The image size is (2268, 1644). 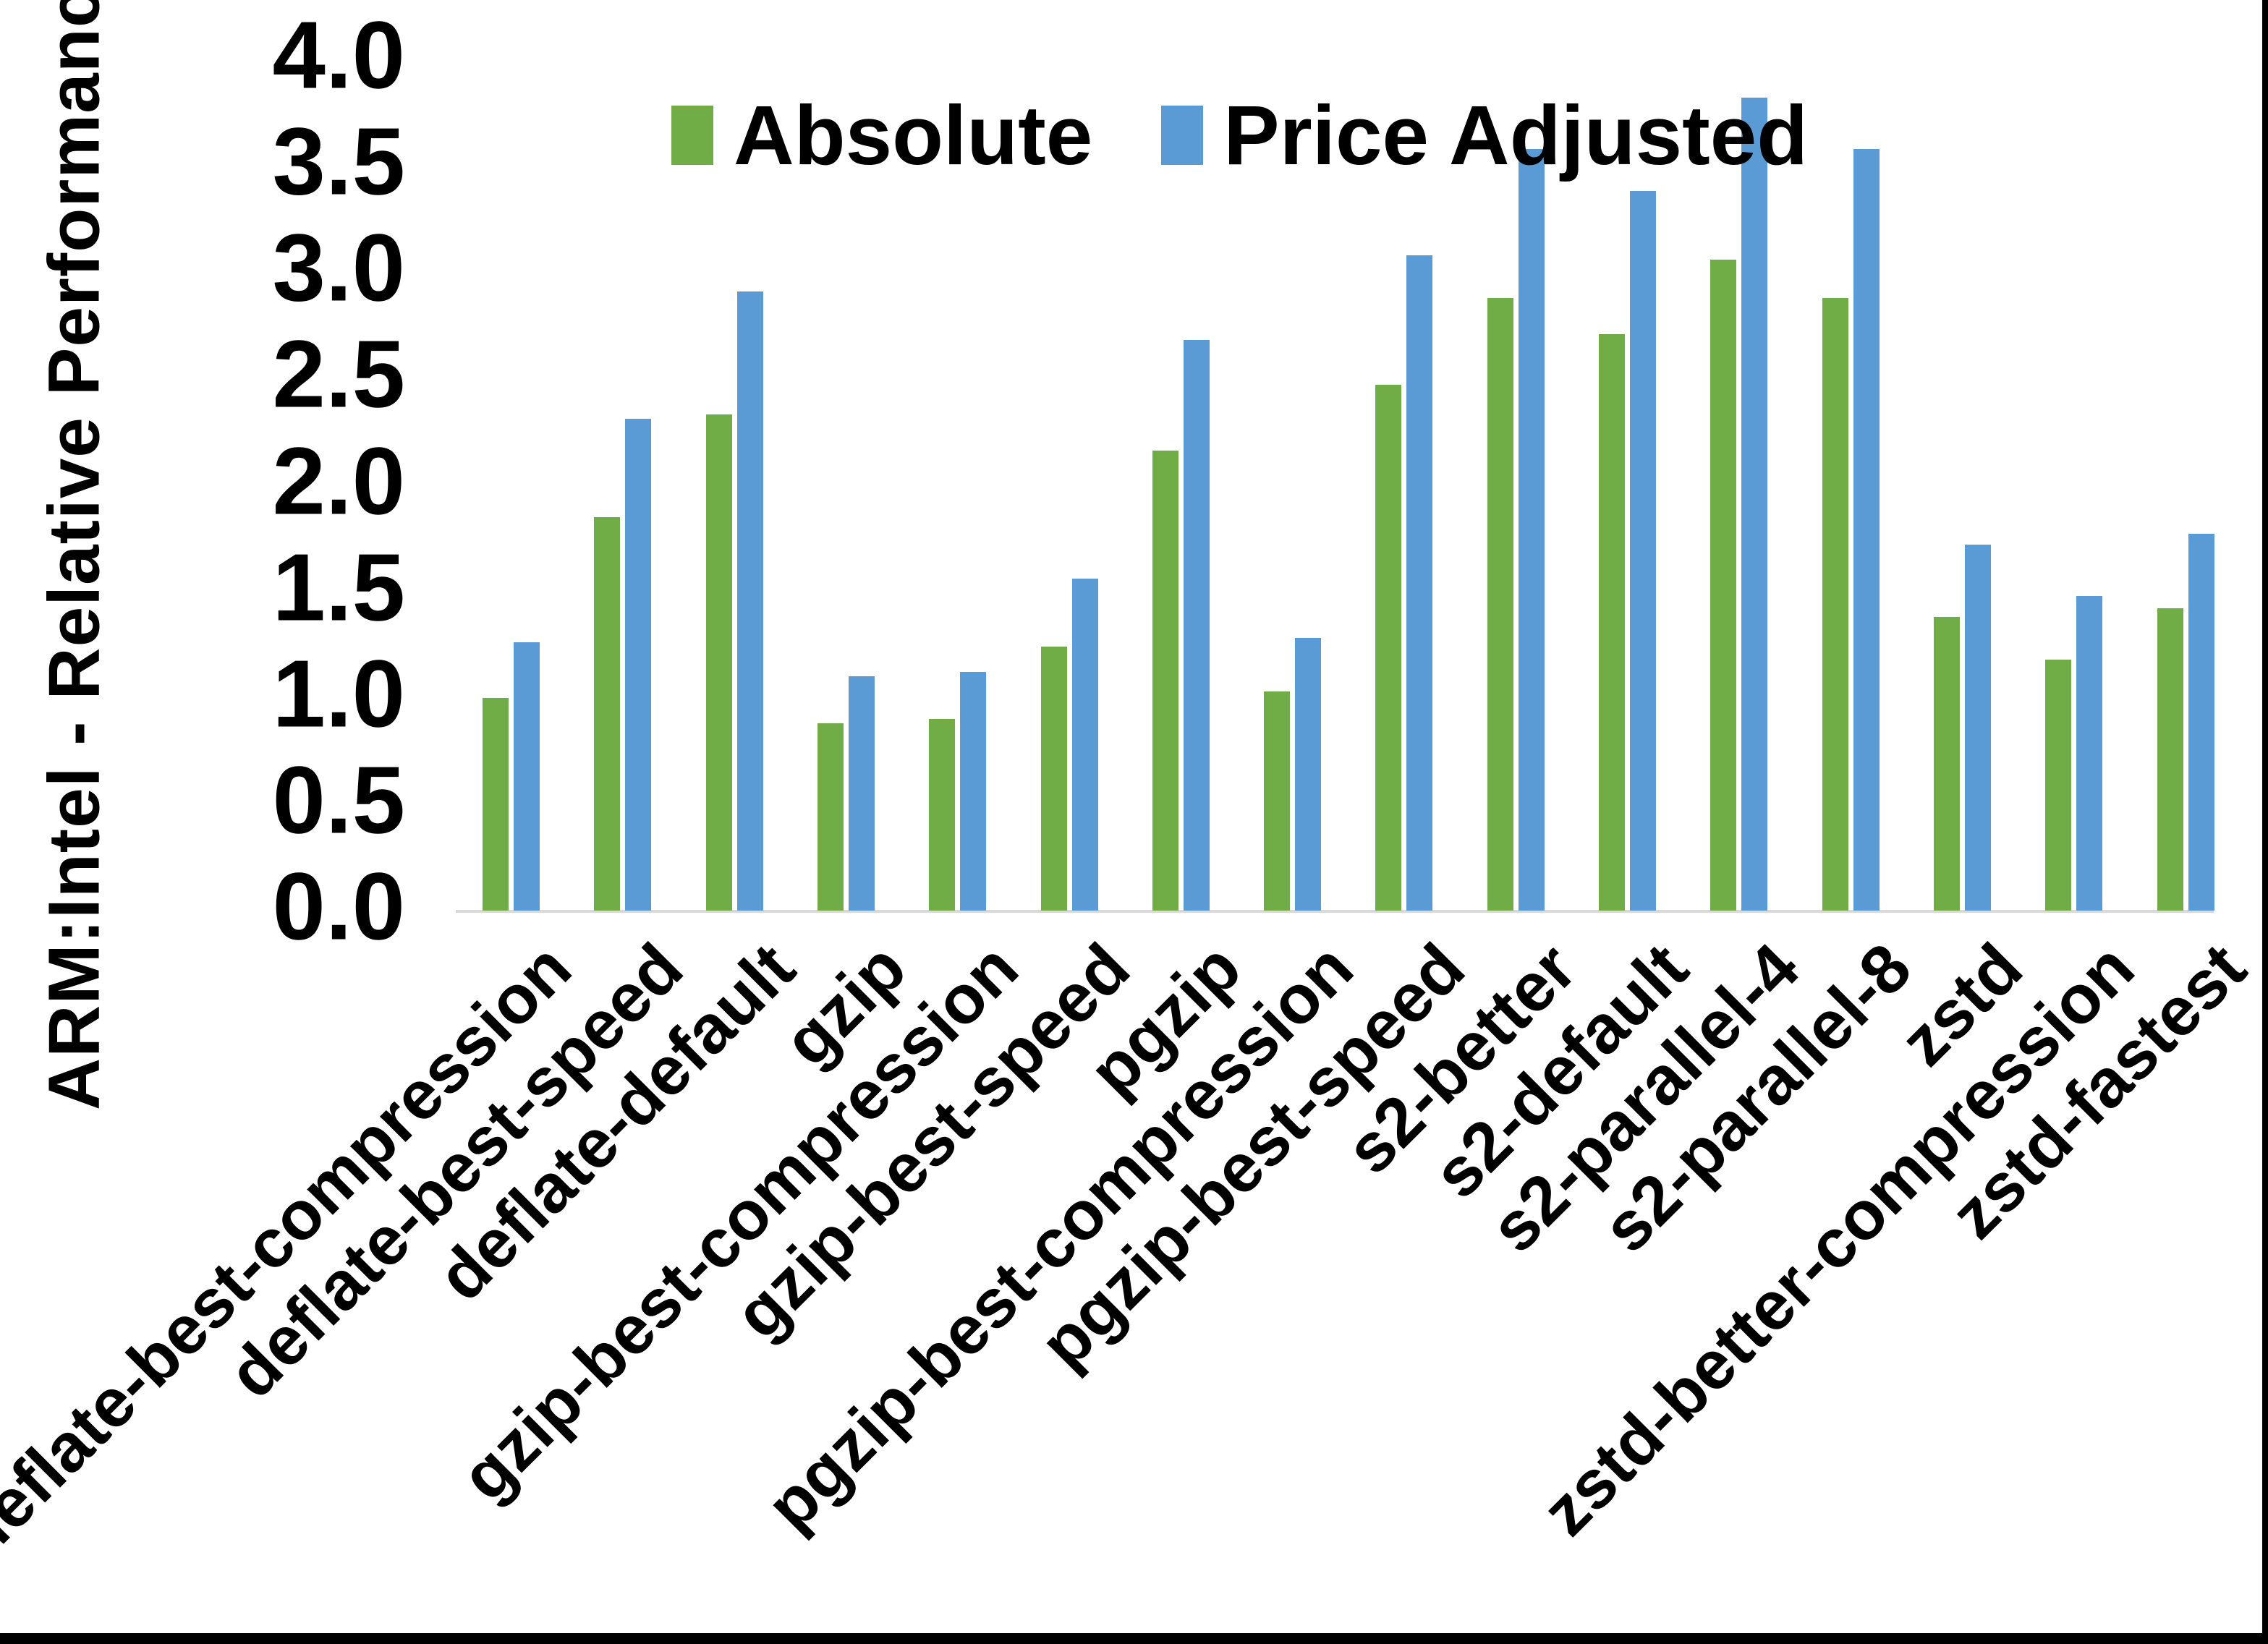 I want to click on legend-item-absolute: Absolute, so click(x=882, y=135).